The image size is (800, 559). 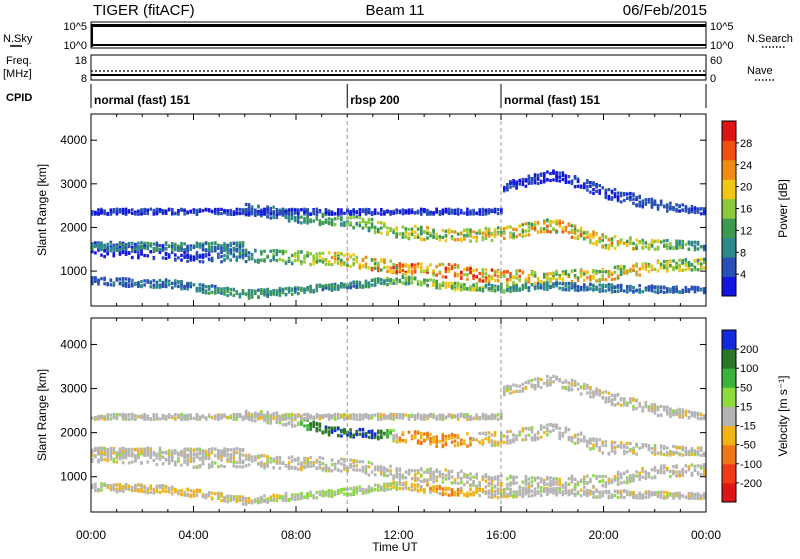 I want to click on nsearch-tick-high: 10^5, so click(x=722, y=27).